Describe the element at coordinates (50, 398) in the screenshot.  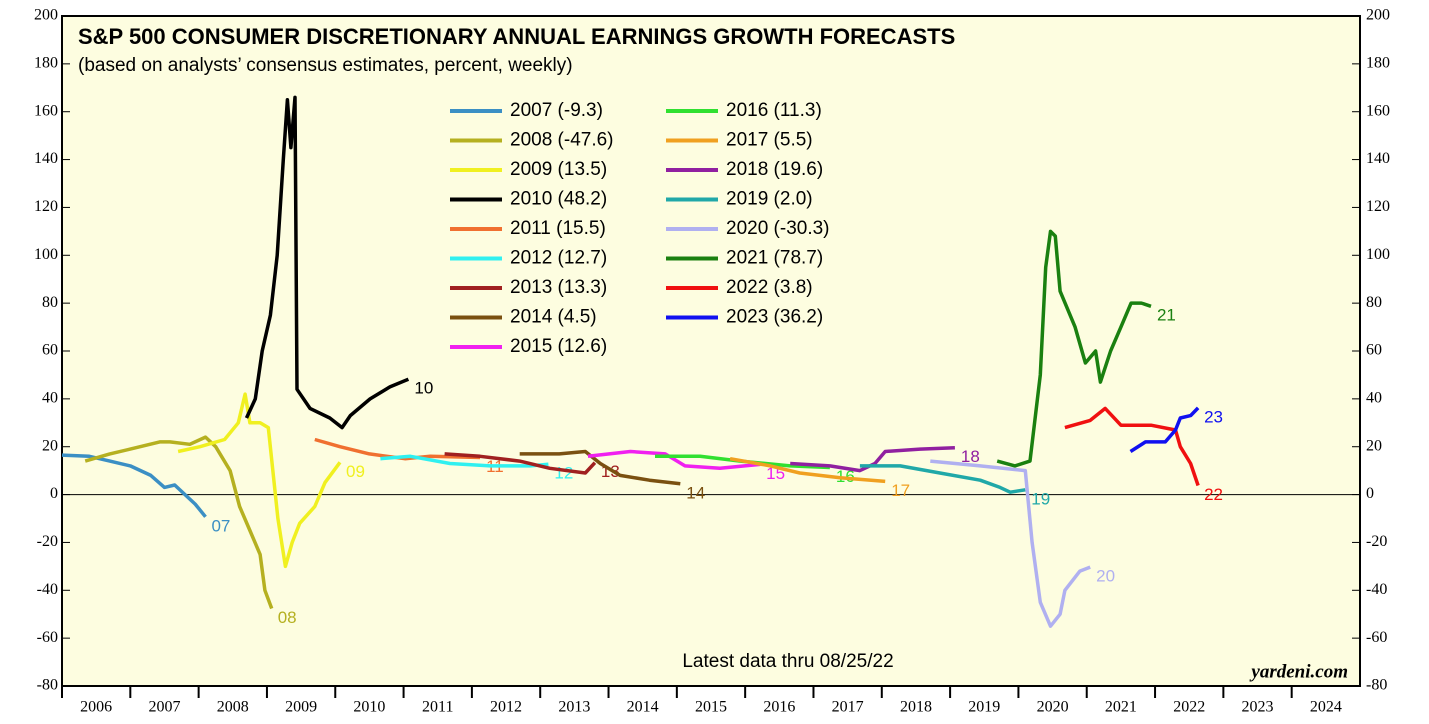
I see `y-tick-label: 40` at that location.